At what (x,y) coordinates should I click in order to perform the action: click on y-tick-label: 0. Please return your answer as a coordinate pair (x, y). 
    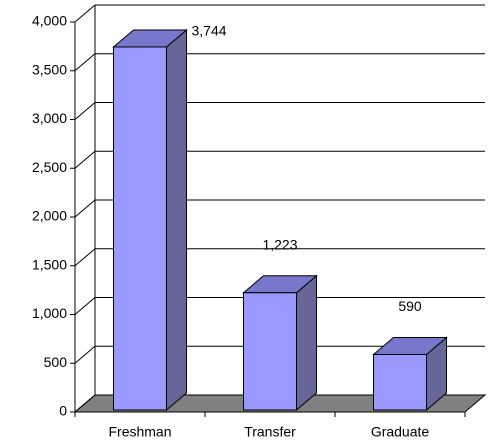
    Looking at the image, I should click on (63, 411).